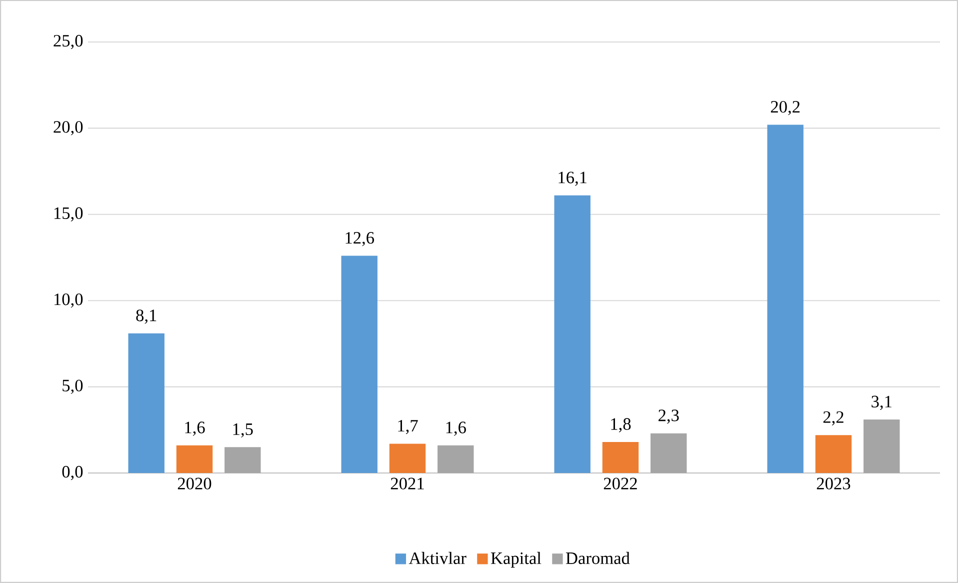 Image resolution: width=958 pixels, height=583 pixels. I want to click on x-tick-label: 2022, so click(620, 484).